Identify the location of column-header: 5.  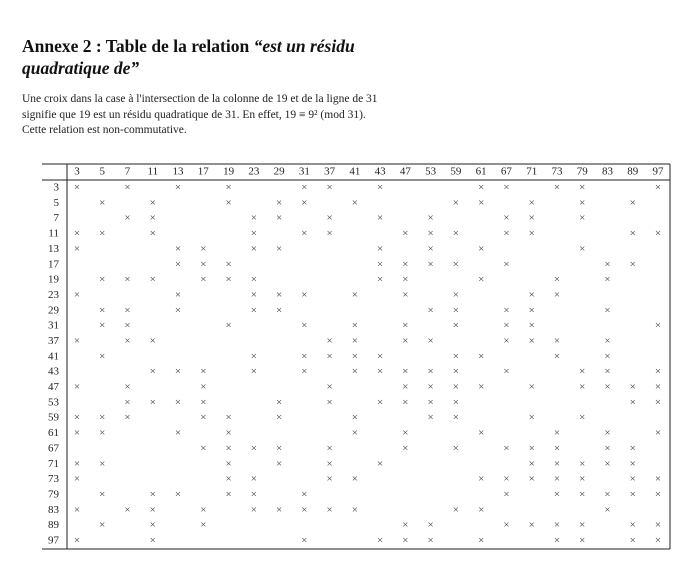
(103, 172).